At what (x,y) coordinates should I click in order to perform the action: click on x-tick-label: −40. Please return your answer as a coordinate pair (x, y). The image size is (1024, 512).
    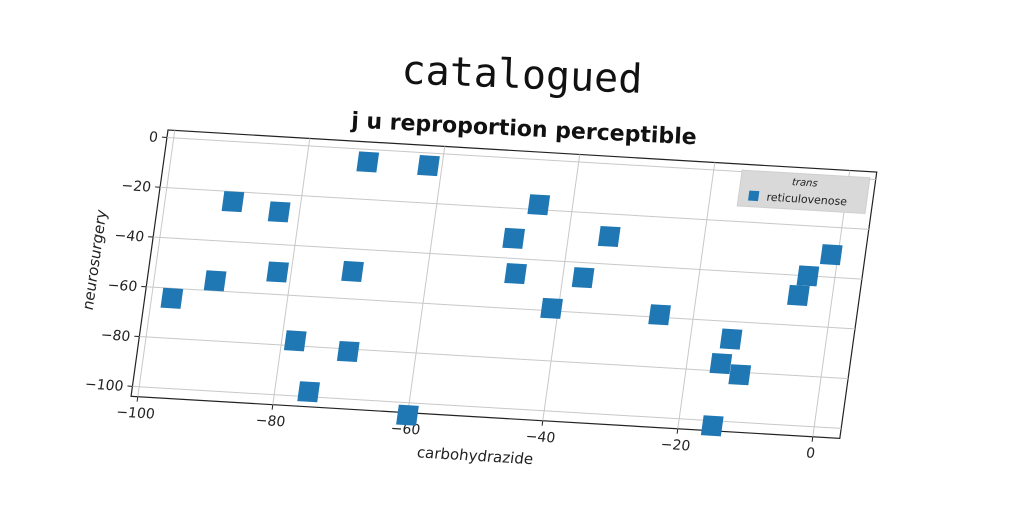
    Looking at the image, I should click on (541, 438).